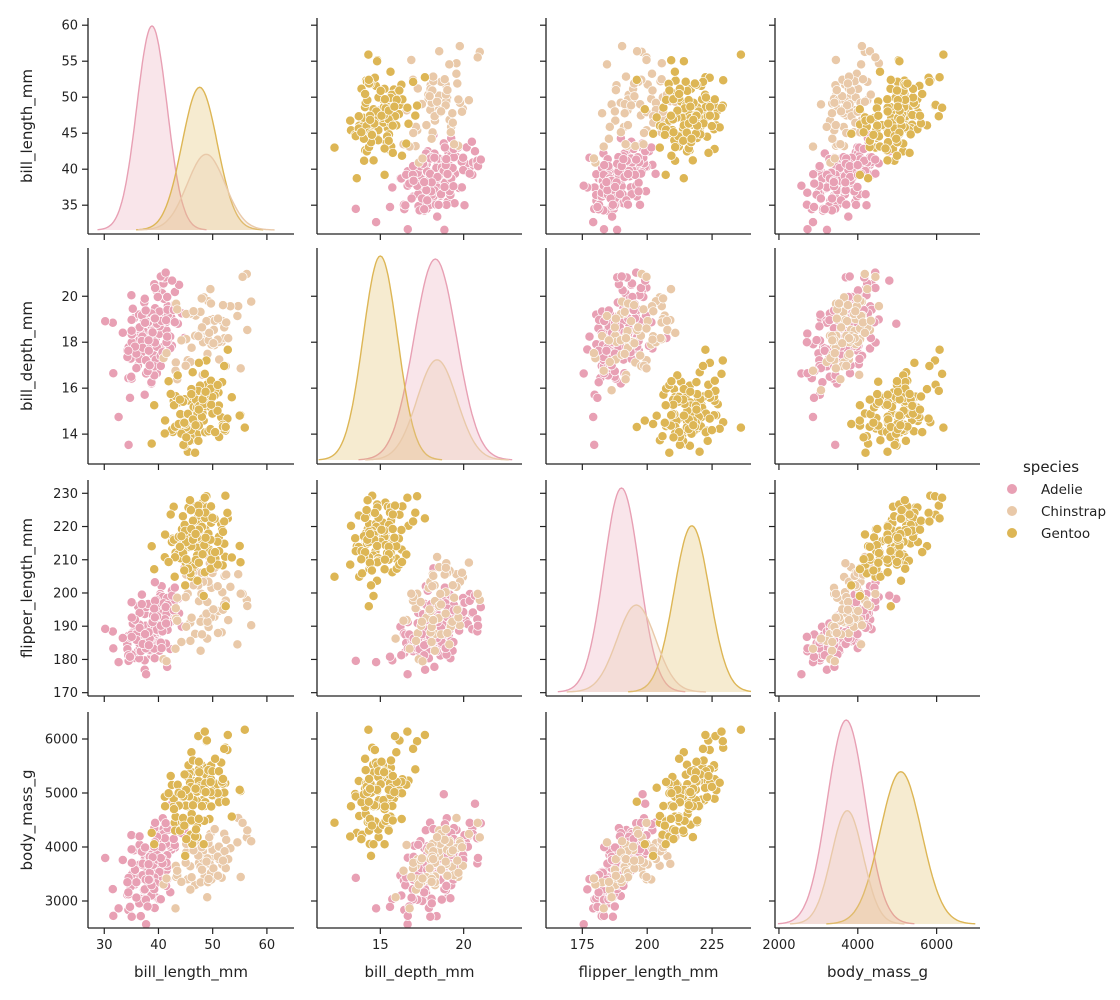 The width and height of the screenshot is (1120, 1000). I want to click on panel-bill_depth_mm-vs-flipper_length_mm, so click(645, 359).